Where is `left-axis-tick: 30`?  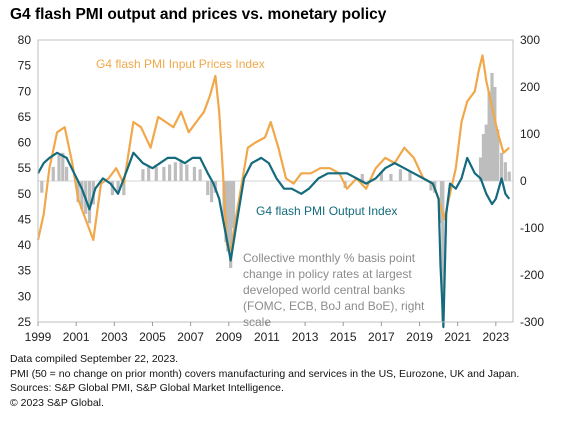
left-axis-tick: 30 is located at coordinates (25, 296).